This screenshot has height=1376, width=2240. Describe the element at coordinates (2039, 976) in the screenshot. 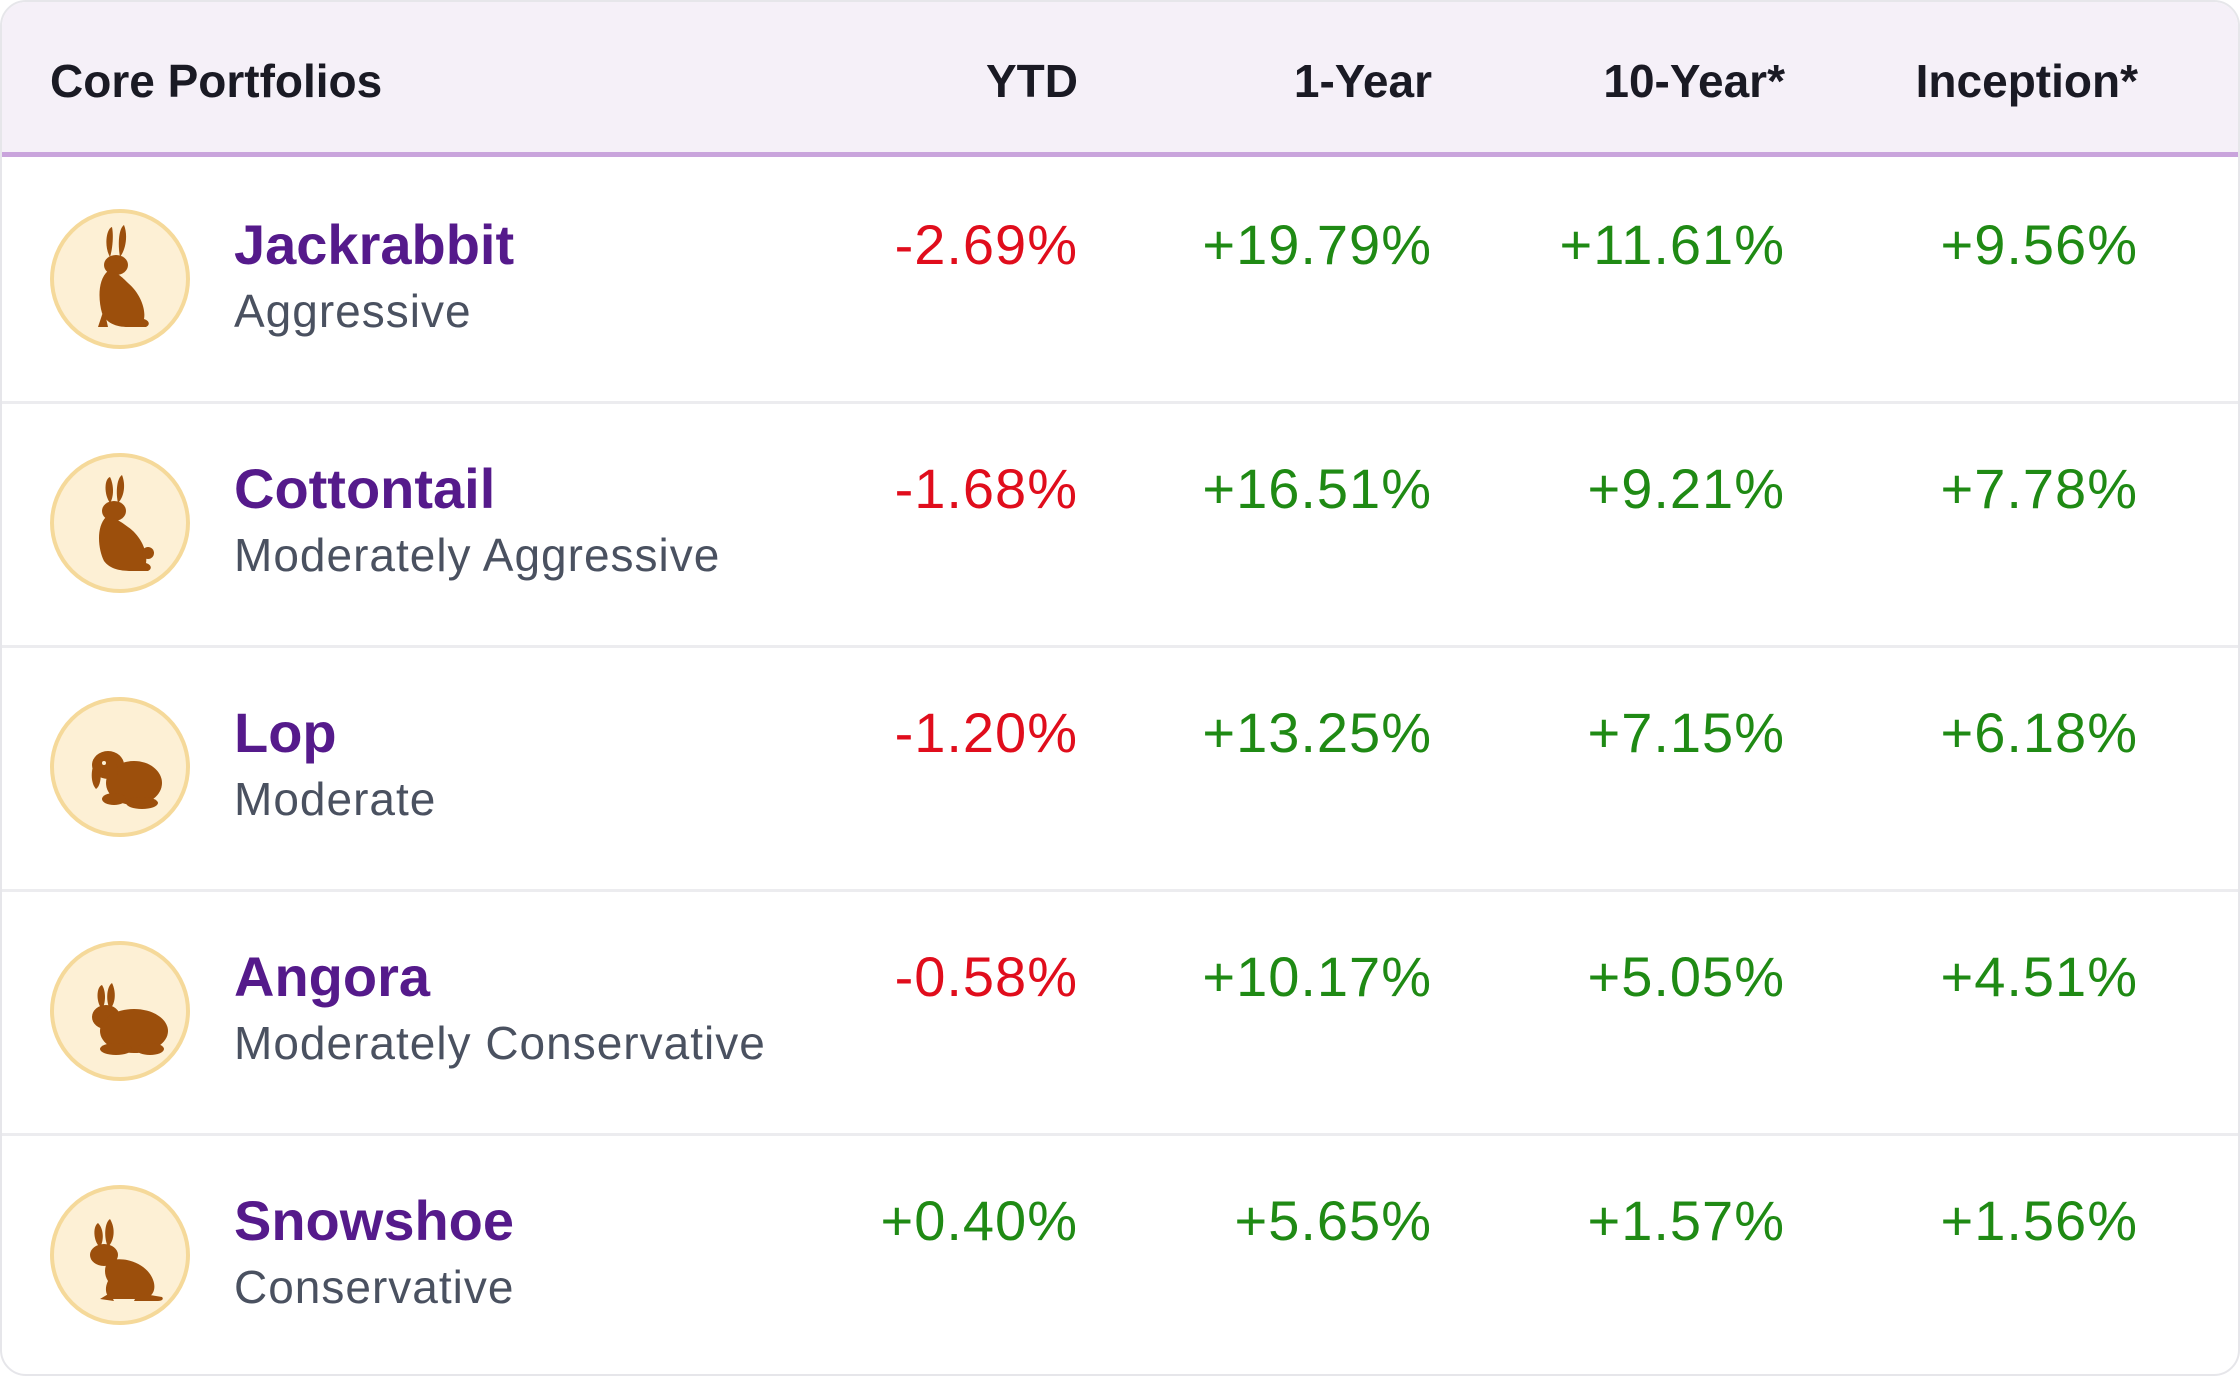

I see `inception-return: +4.51%` at that location.